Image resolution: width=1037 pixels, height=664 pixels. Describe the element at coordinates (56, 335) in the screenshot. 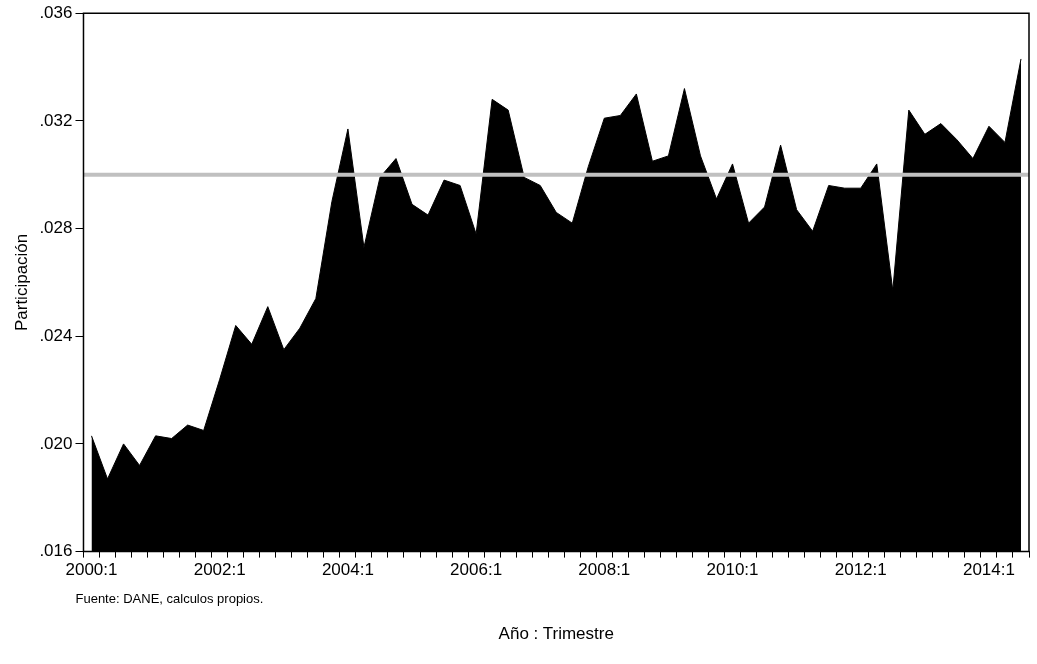

I see `y-tick-label: .024` at that location.